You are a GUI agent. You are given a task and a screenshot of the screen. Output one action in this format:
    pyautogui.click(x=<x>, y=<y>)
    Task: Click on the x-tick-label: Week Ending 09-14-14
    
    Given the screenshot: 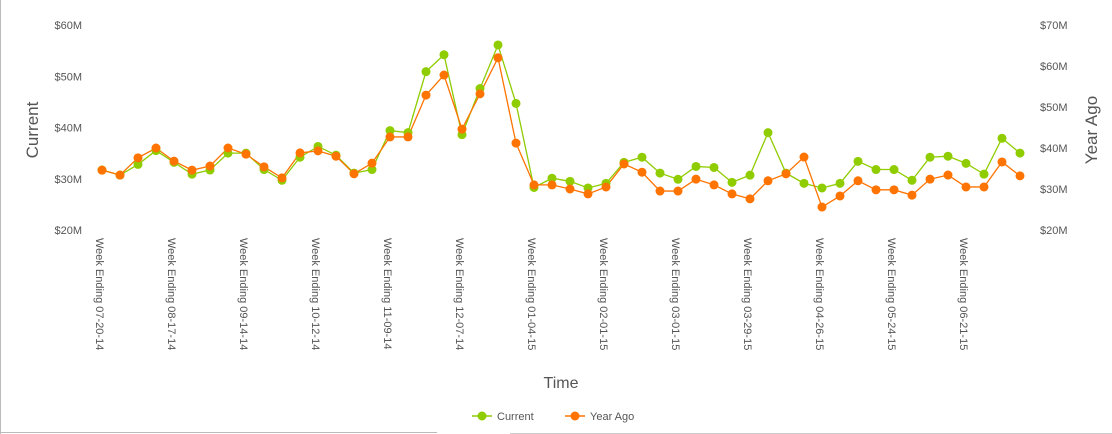 What is the action you would take?
    pyautogui.click(x=243, y=294)
    